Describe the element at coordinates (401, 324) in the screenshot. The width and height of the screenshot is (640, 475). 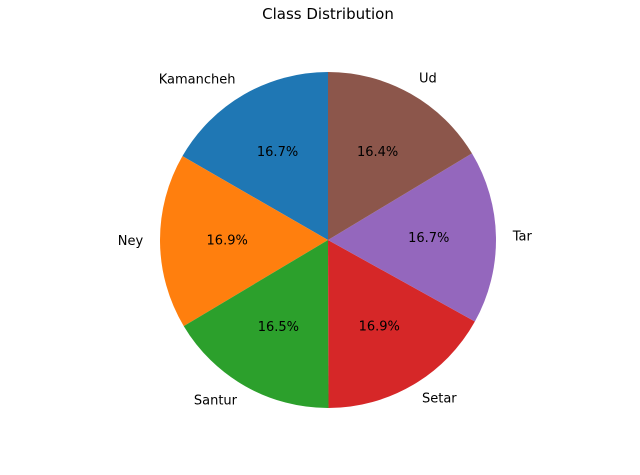
I see `pie-slice-setar` at that location.